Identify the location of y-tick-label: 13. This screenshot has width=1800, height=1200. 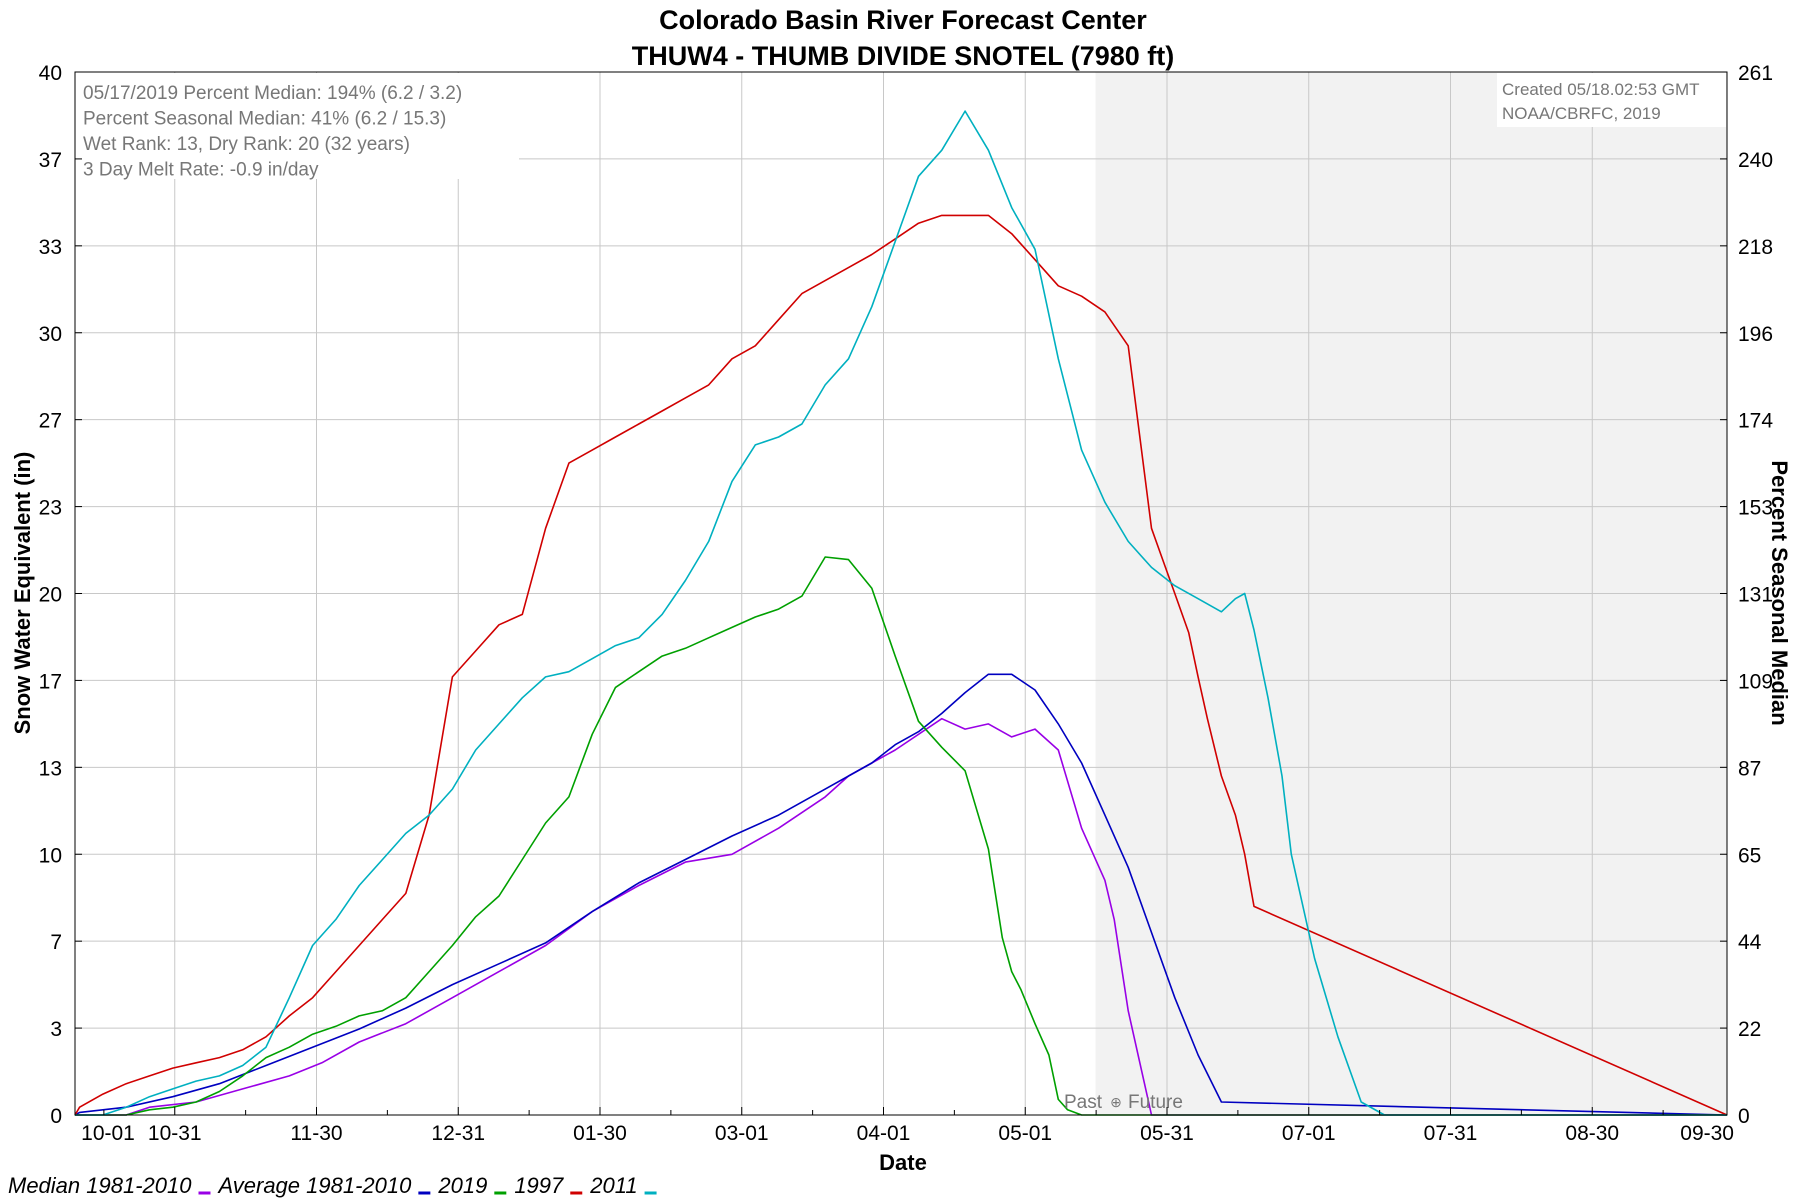
(50, 768).